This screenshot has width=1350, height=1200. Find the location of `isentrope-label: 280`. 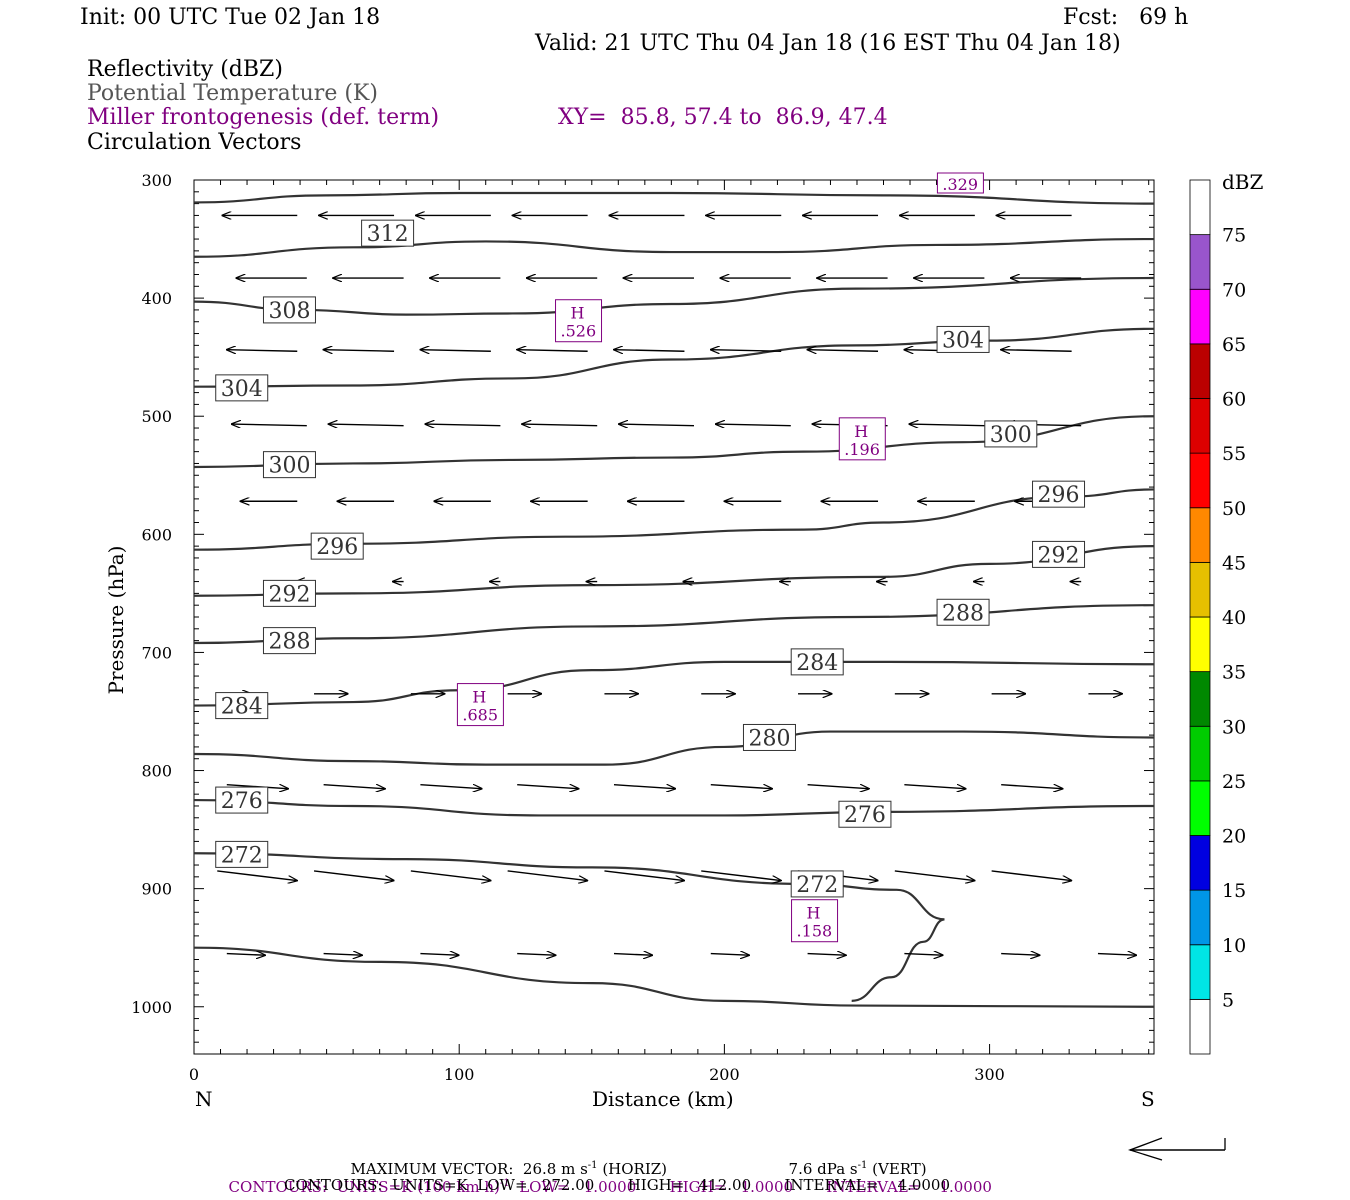

isentrope-label: 280 is located at coordinates (769, 738).